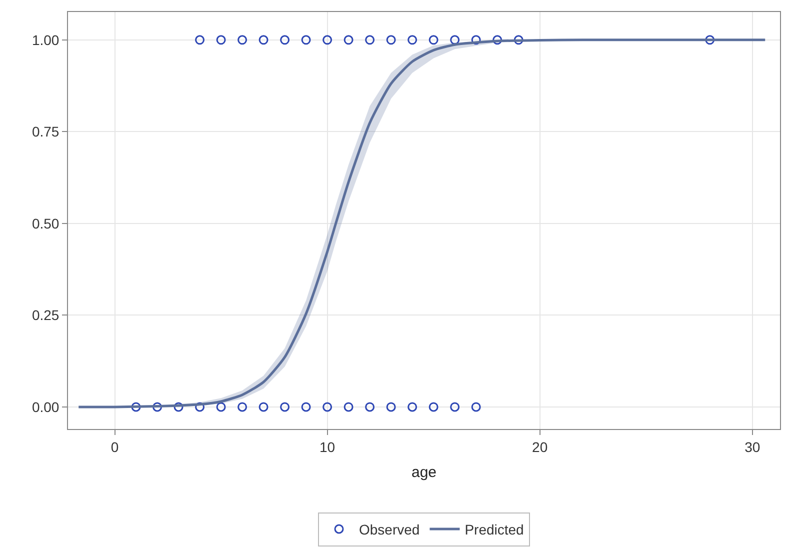 The height and width of the screenshot is (556, 790). Describe the element at coordinates (752, 446) in the screenshot. I see `x-tick-label: 30` at that location.